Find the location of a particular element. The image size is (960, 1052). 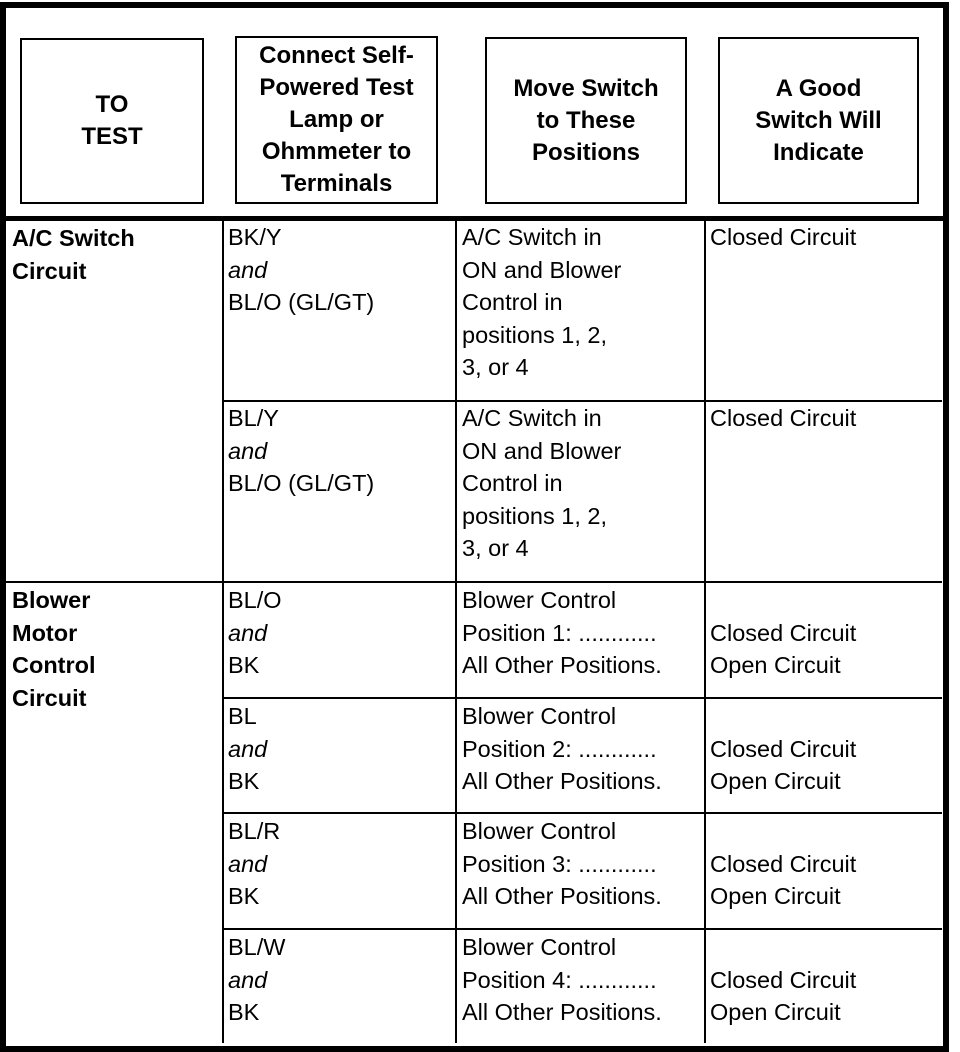

group-blower-motor-control-circuit: Blower Motor Control Circuit is located at coordinates (54, 649).